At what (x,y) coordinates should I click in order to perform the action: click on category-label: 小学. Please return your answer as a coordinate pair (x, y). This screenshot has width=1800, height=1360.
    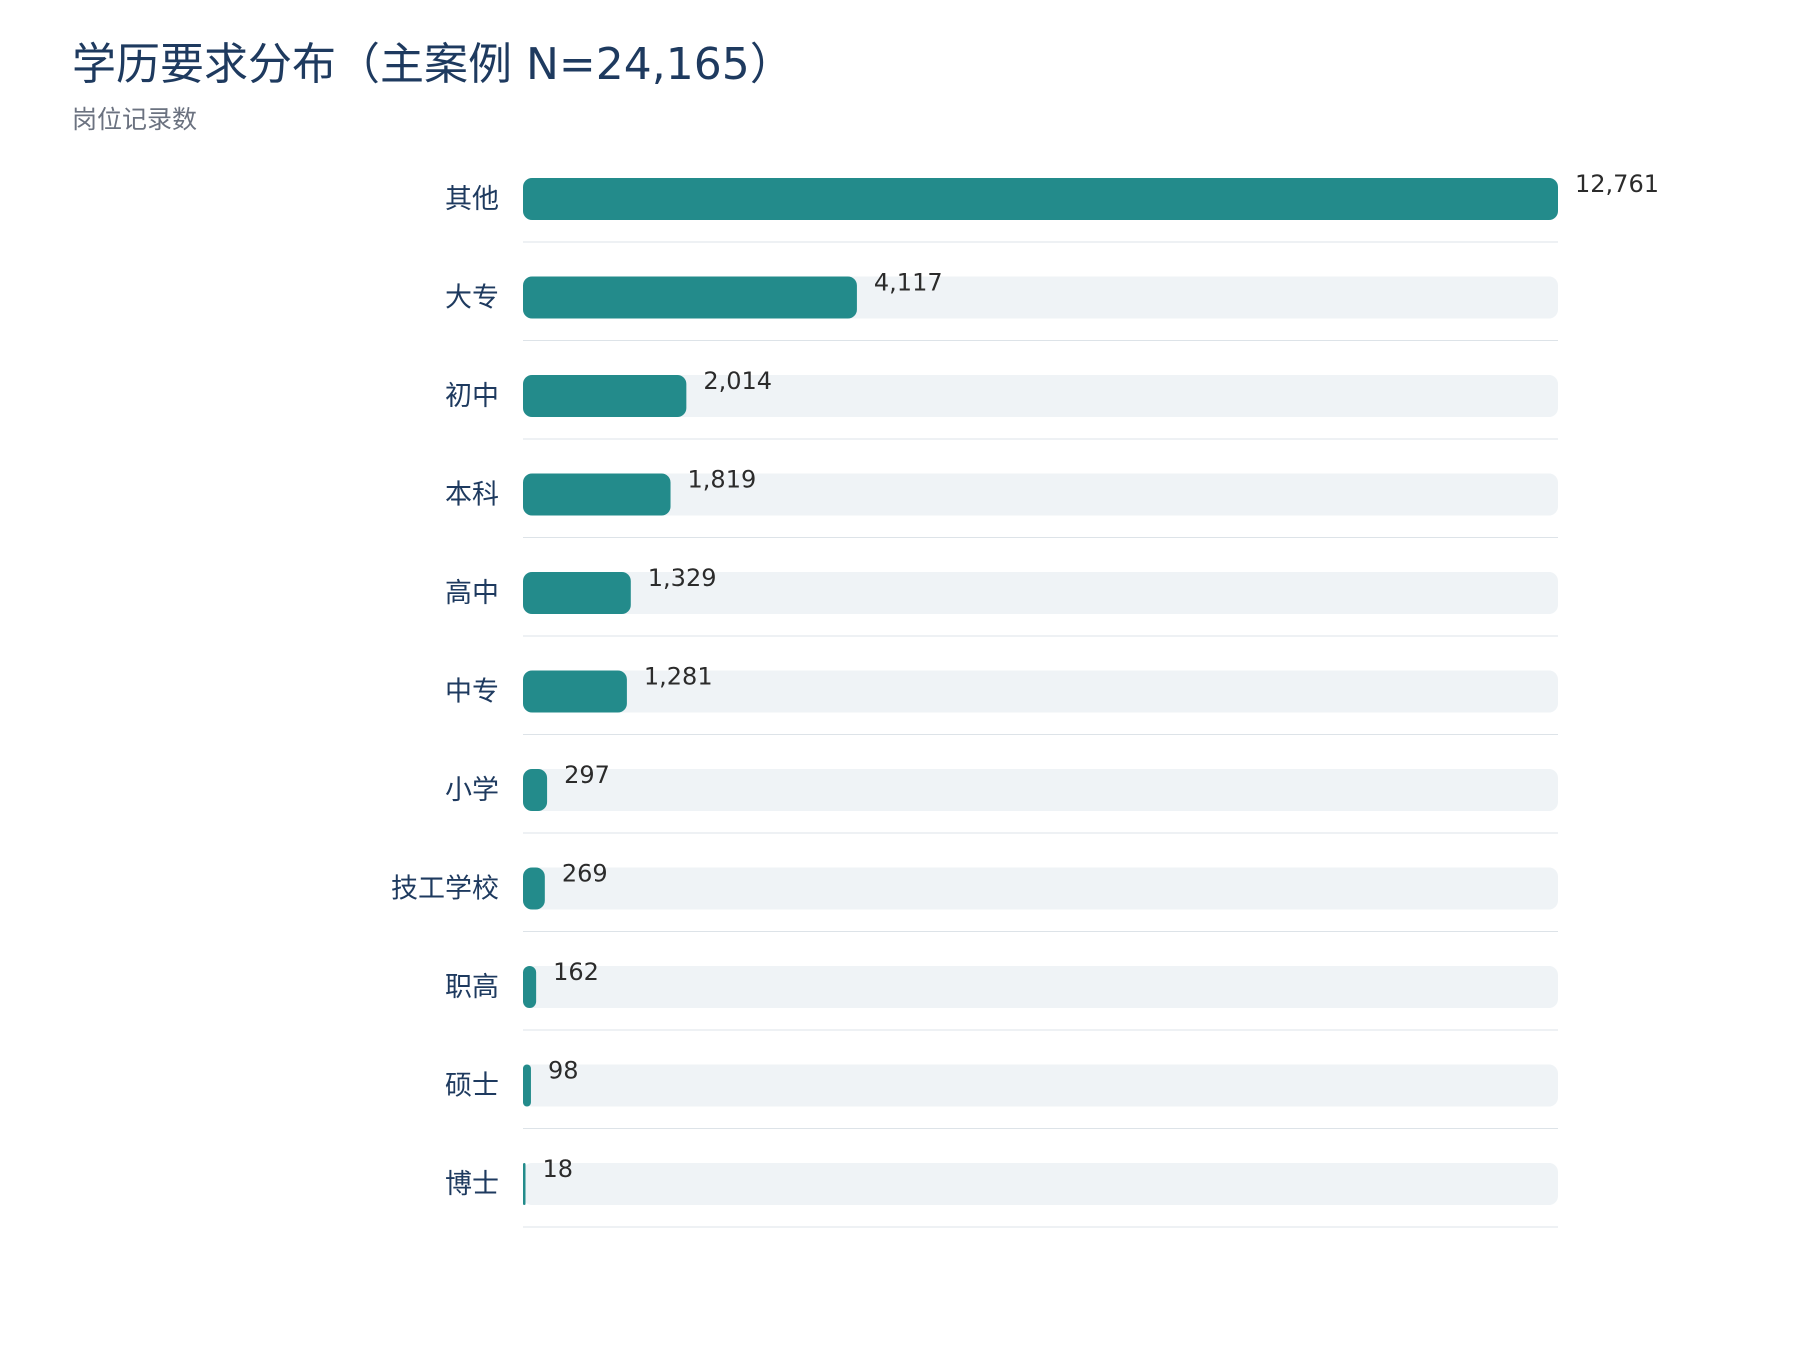
    Looking at the image, I should click on (472, 790).